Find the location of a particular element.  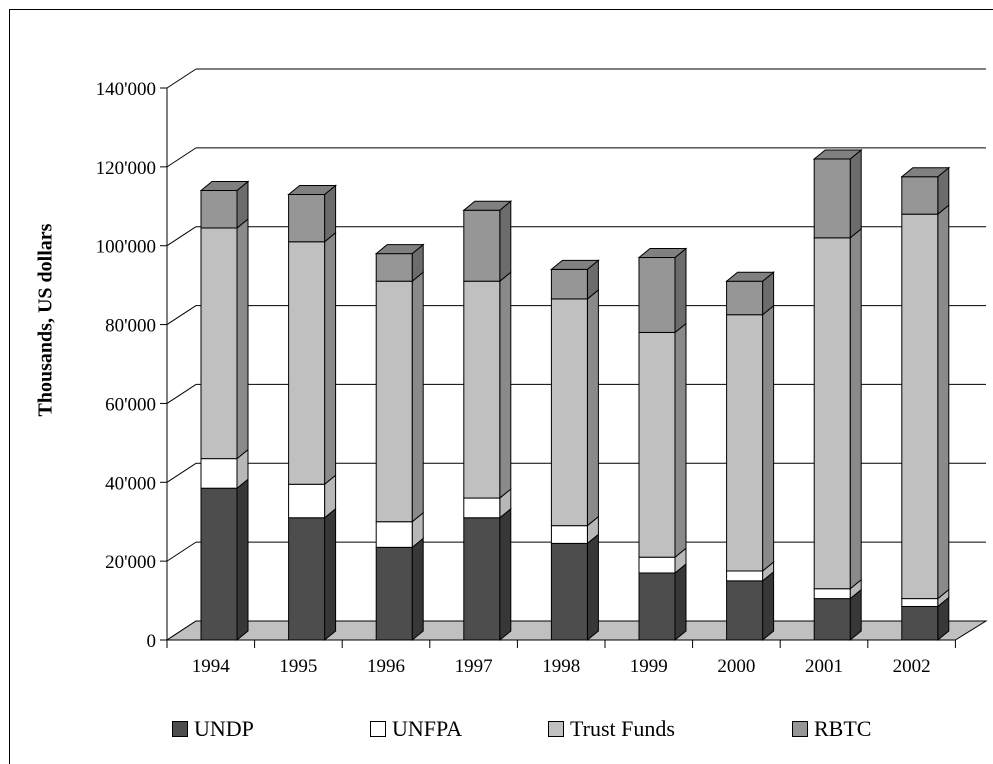

y-tick-label: 0 is located at coordinates (152, 641).